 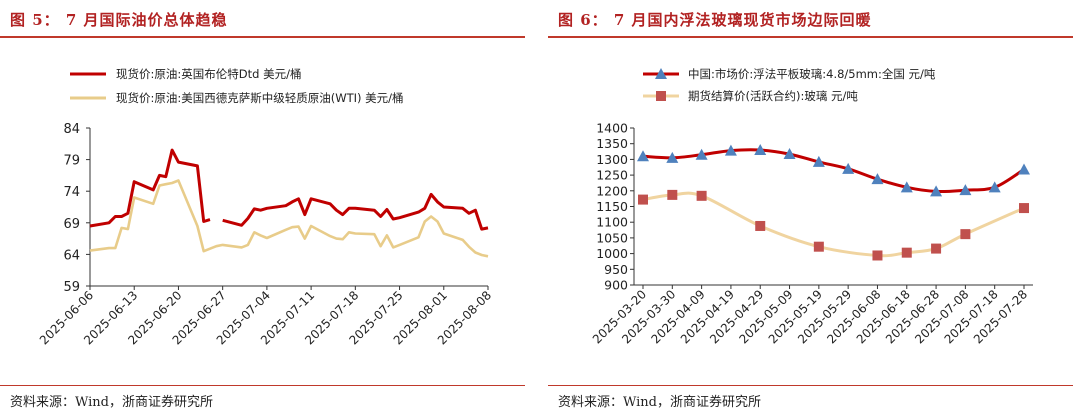 What do you see at coordinates (616, 269) in the screenshot?
I see `y-tick-label: 950` at bounding box center [616, 269].